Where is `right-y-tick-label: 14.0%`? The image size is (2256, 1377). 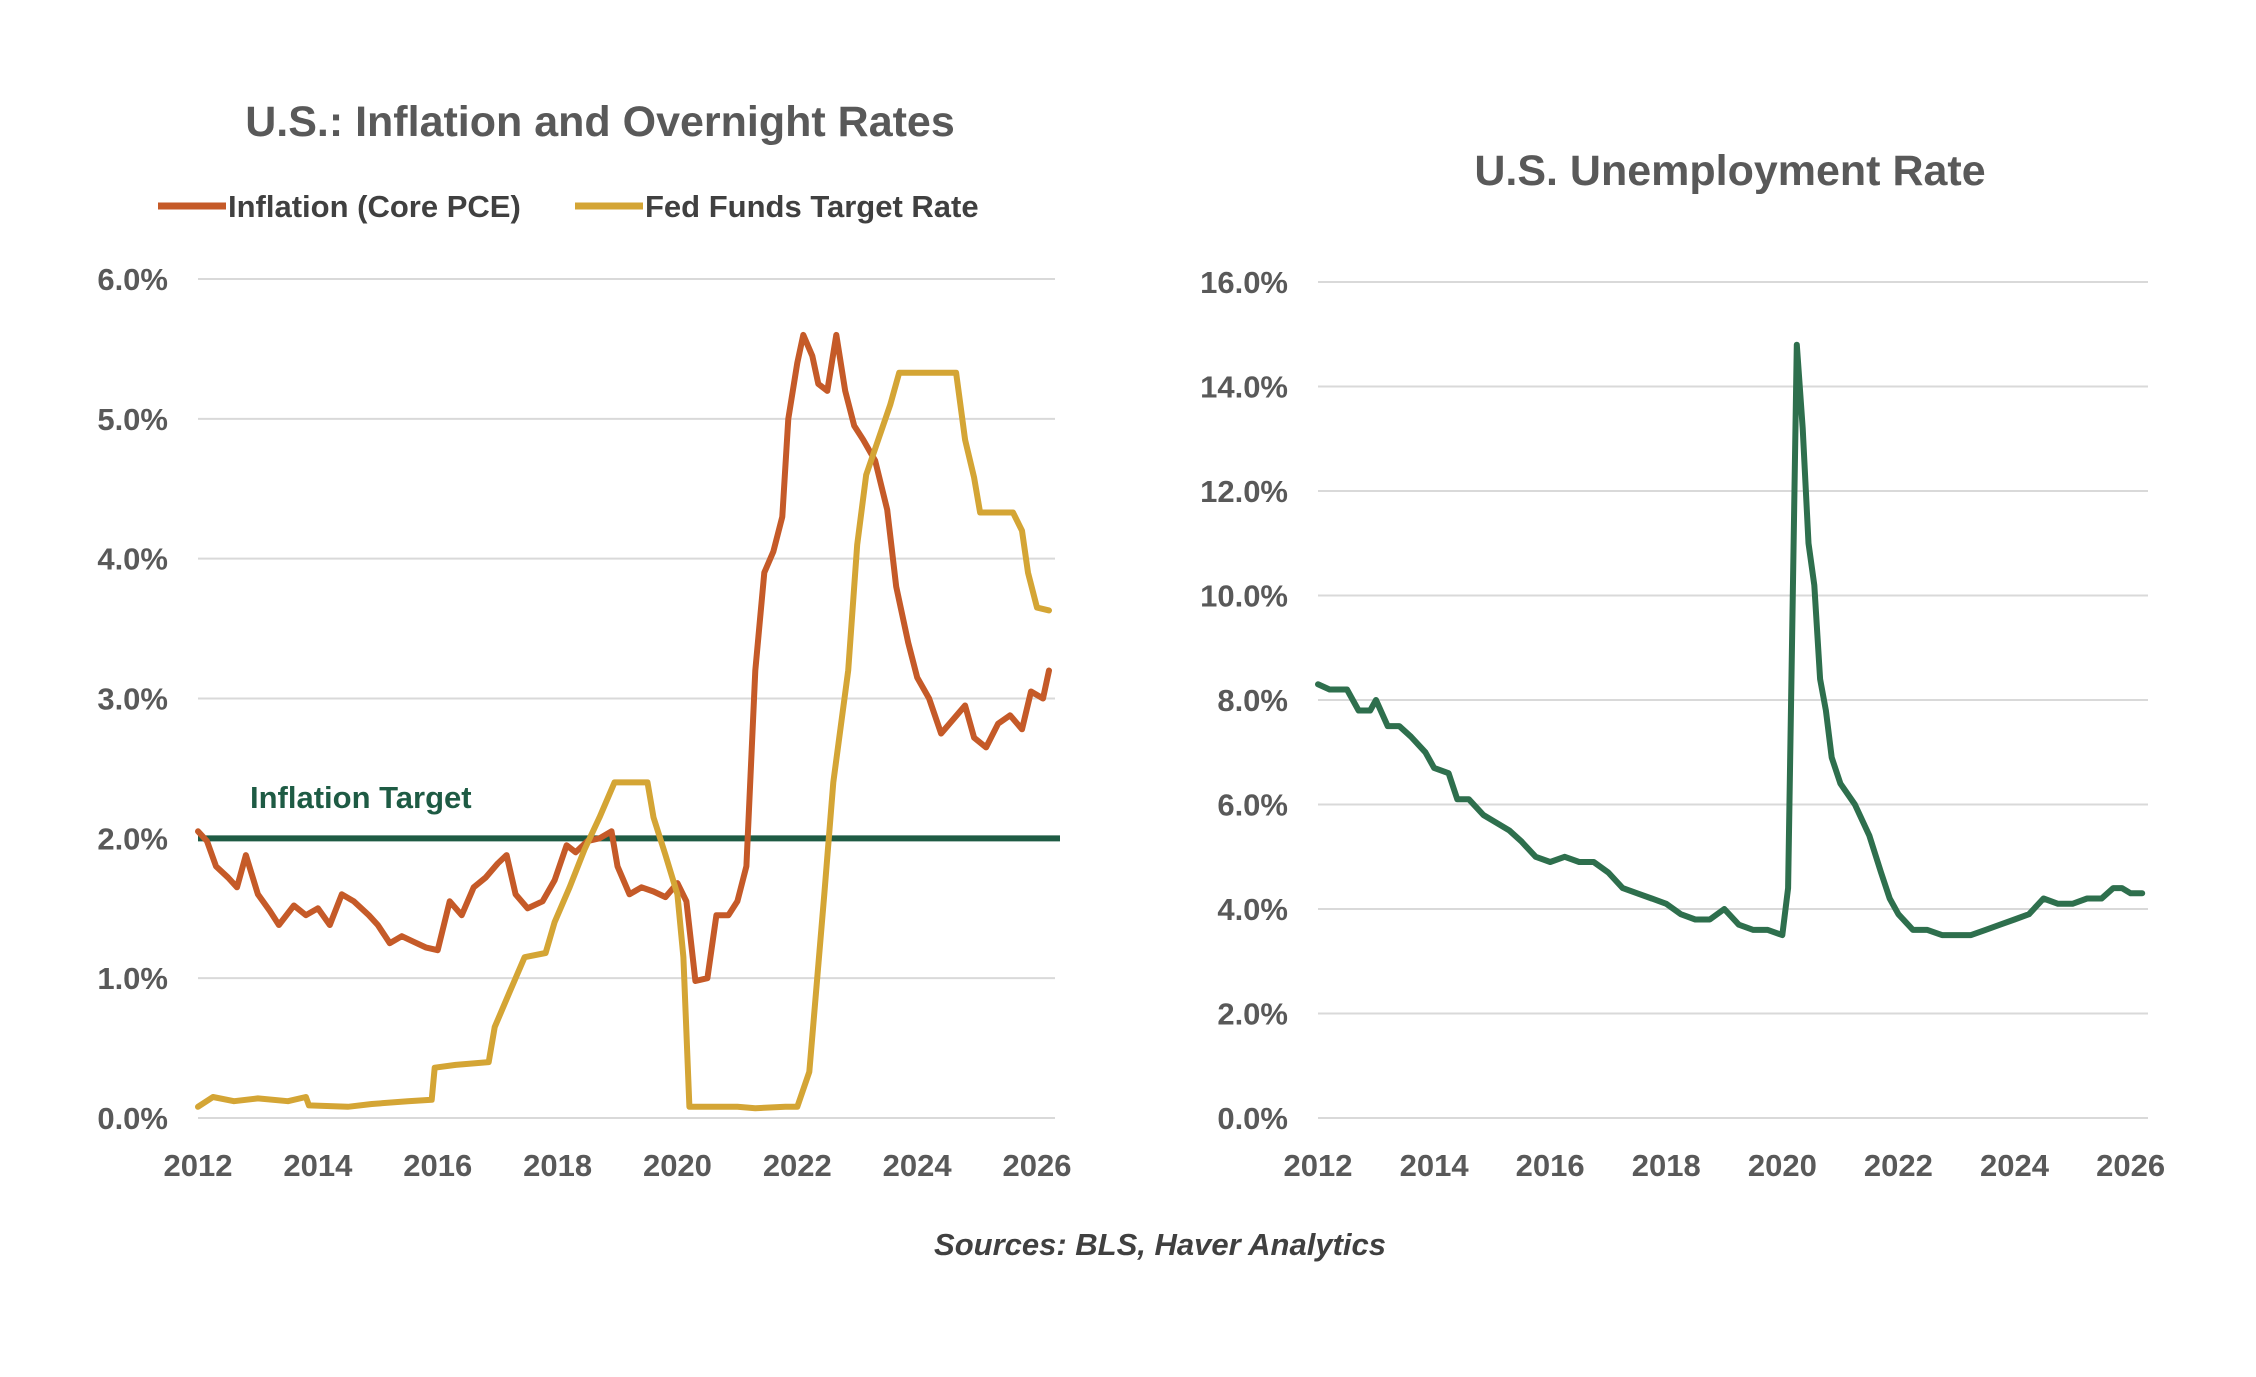
right-y-tick-label: 14.0% is located at coordinates (1244, 387).